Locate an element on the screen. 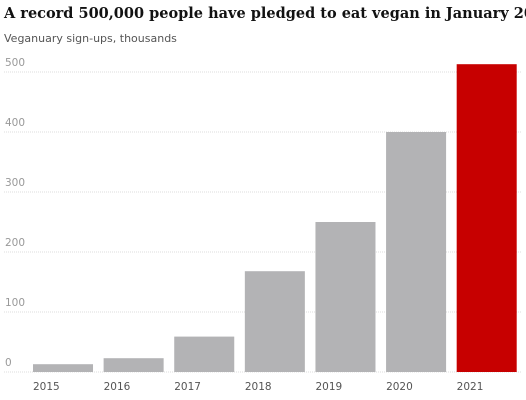 Image resolution: width=526 pixels, height=400 pixels. x-tick-label: 2020 is located at coordinates (399, 387).